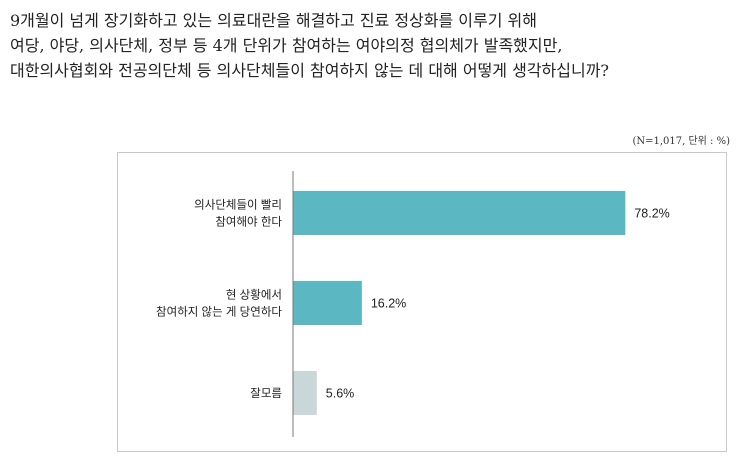 This screenshot has width=750, height=465. Describe the element at coordinates (681, 141) in the screenshot. I see `sample-size-note: (N=1,017, 단위 : %)` at that location.